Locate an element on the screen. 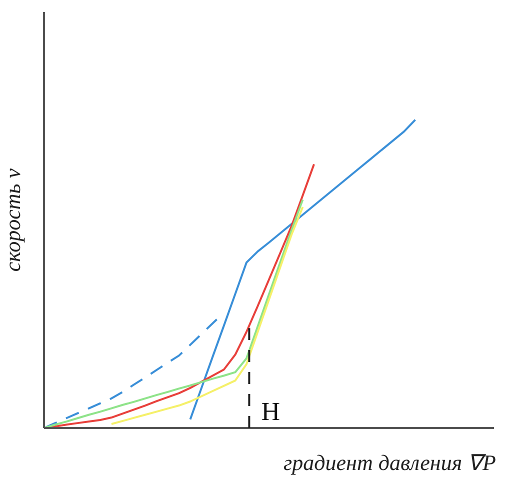  y-axis-title: скорость v is located at coordinates (12, 220).